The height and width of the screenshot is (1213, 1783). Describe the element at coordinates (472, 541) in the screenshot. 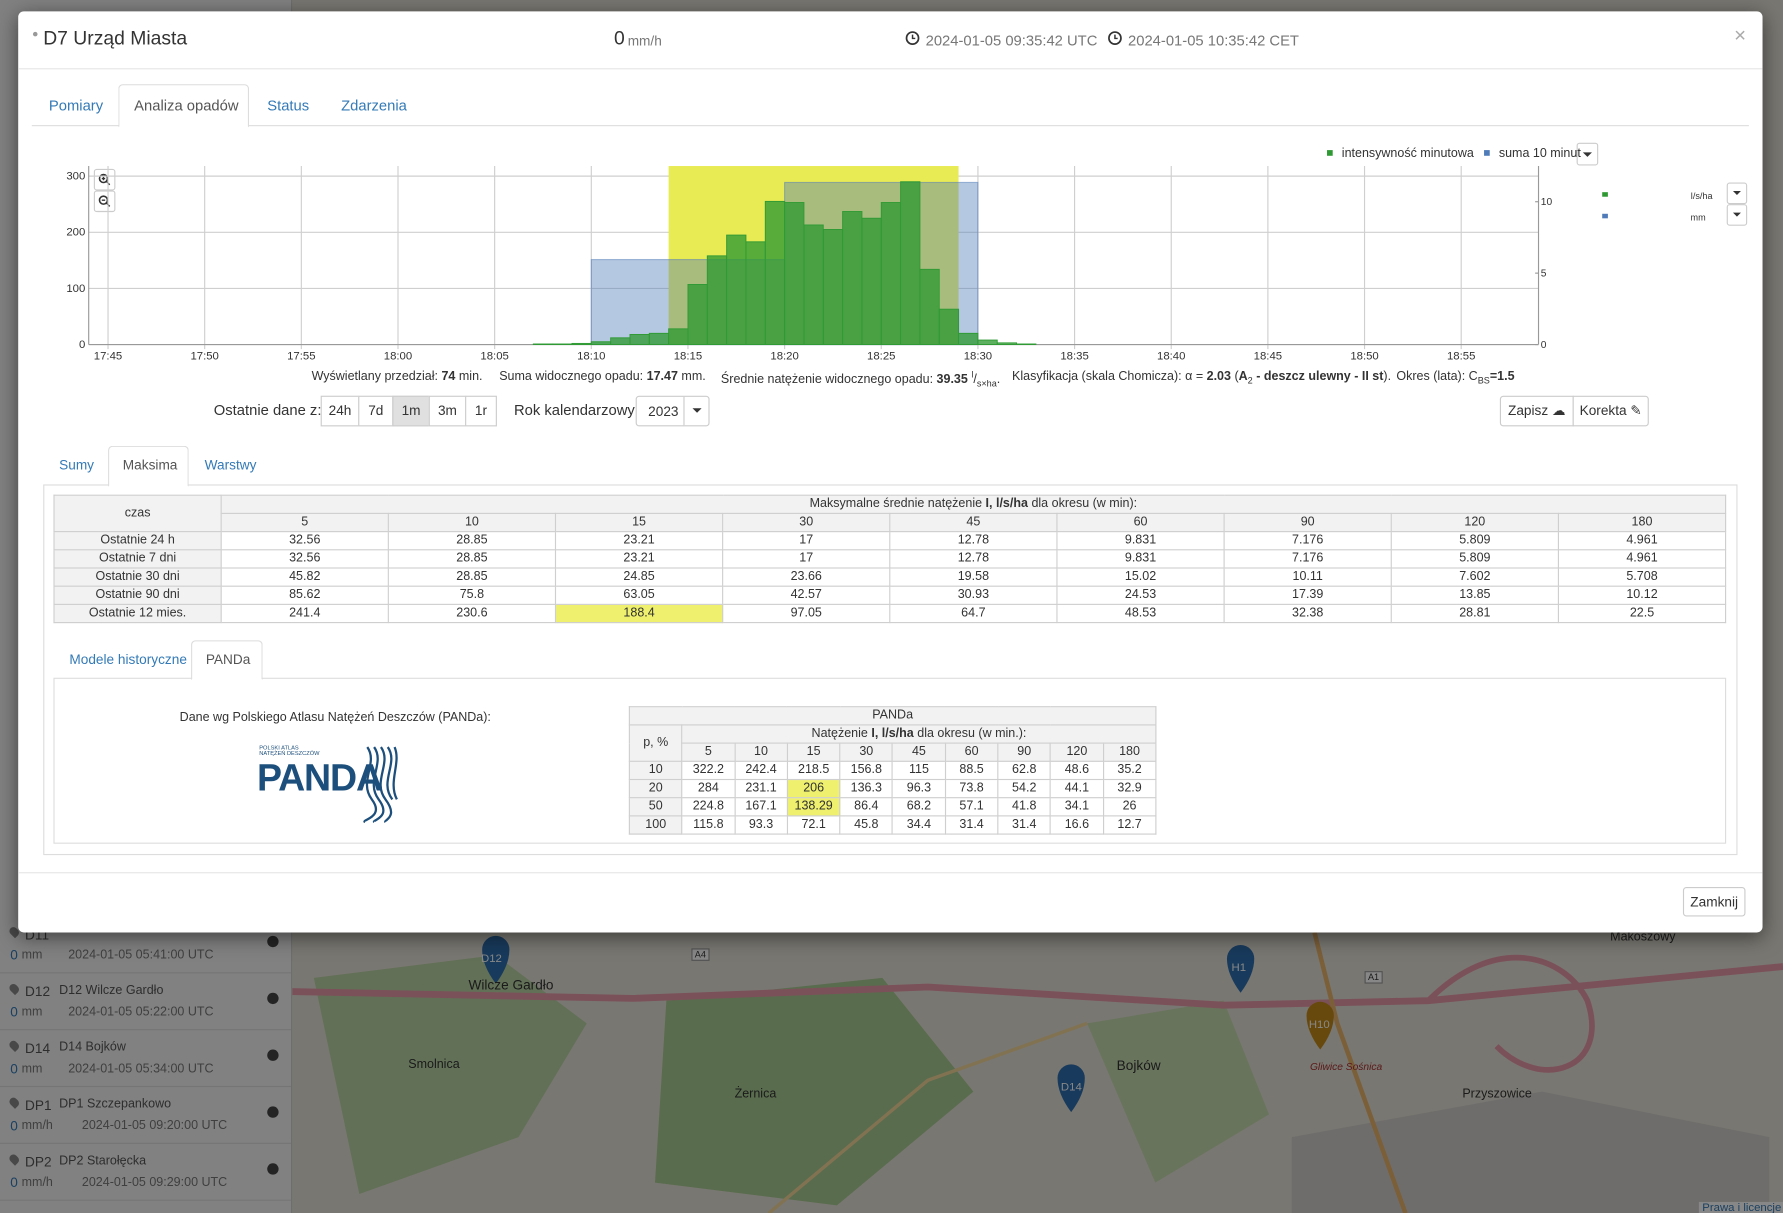

I see `value-cell: 28.85` at that location.